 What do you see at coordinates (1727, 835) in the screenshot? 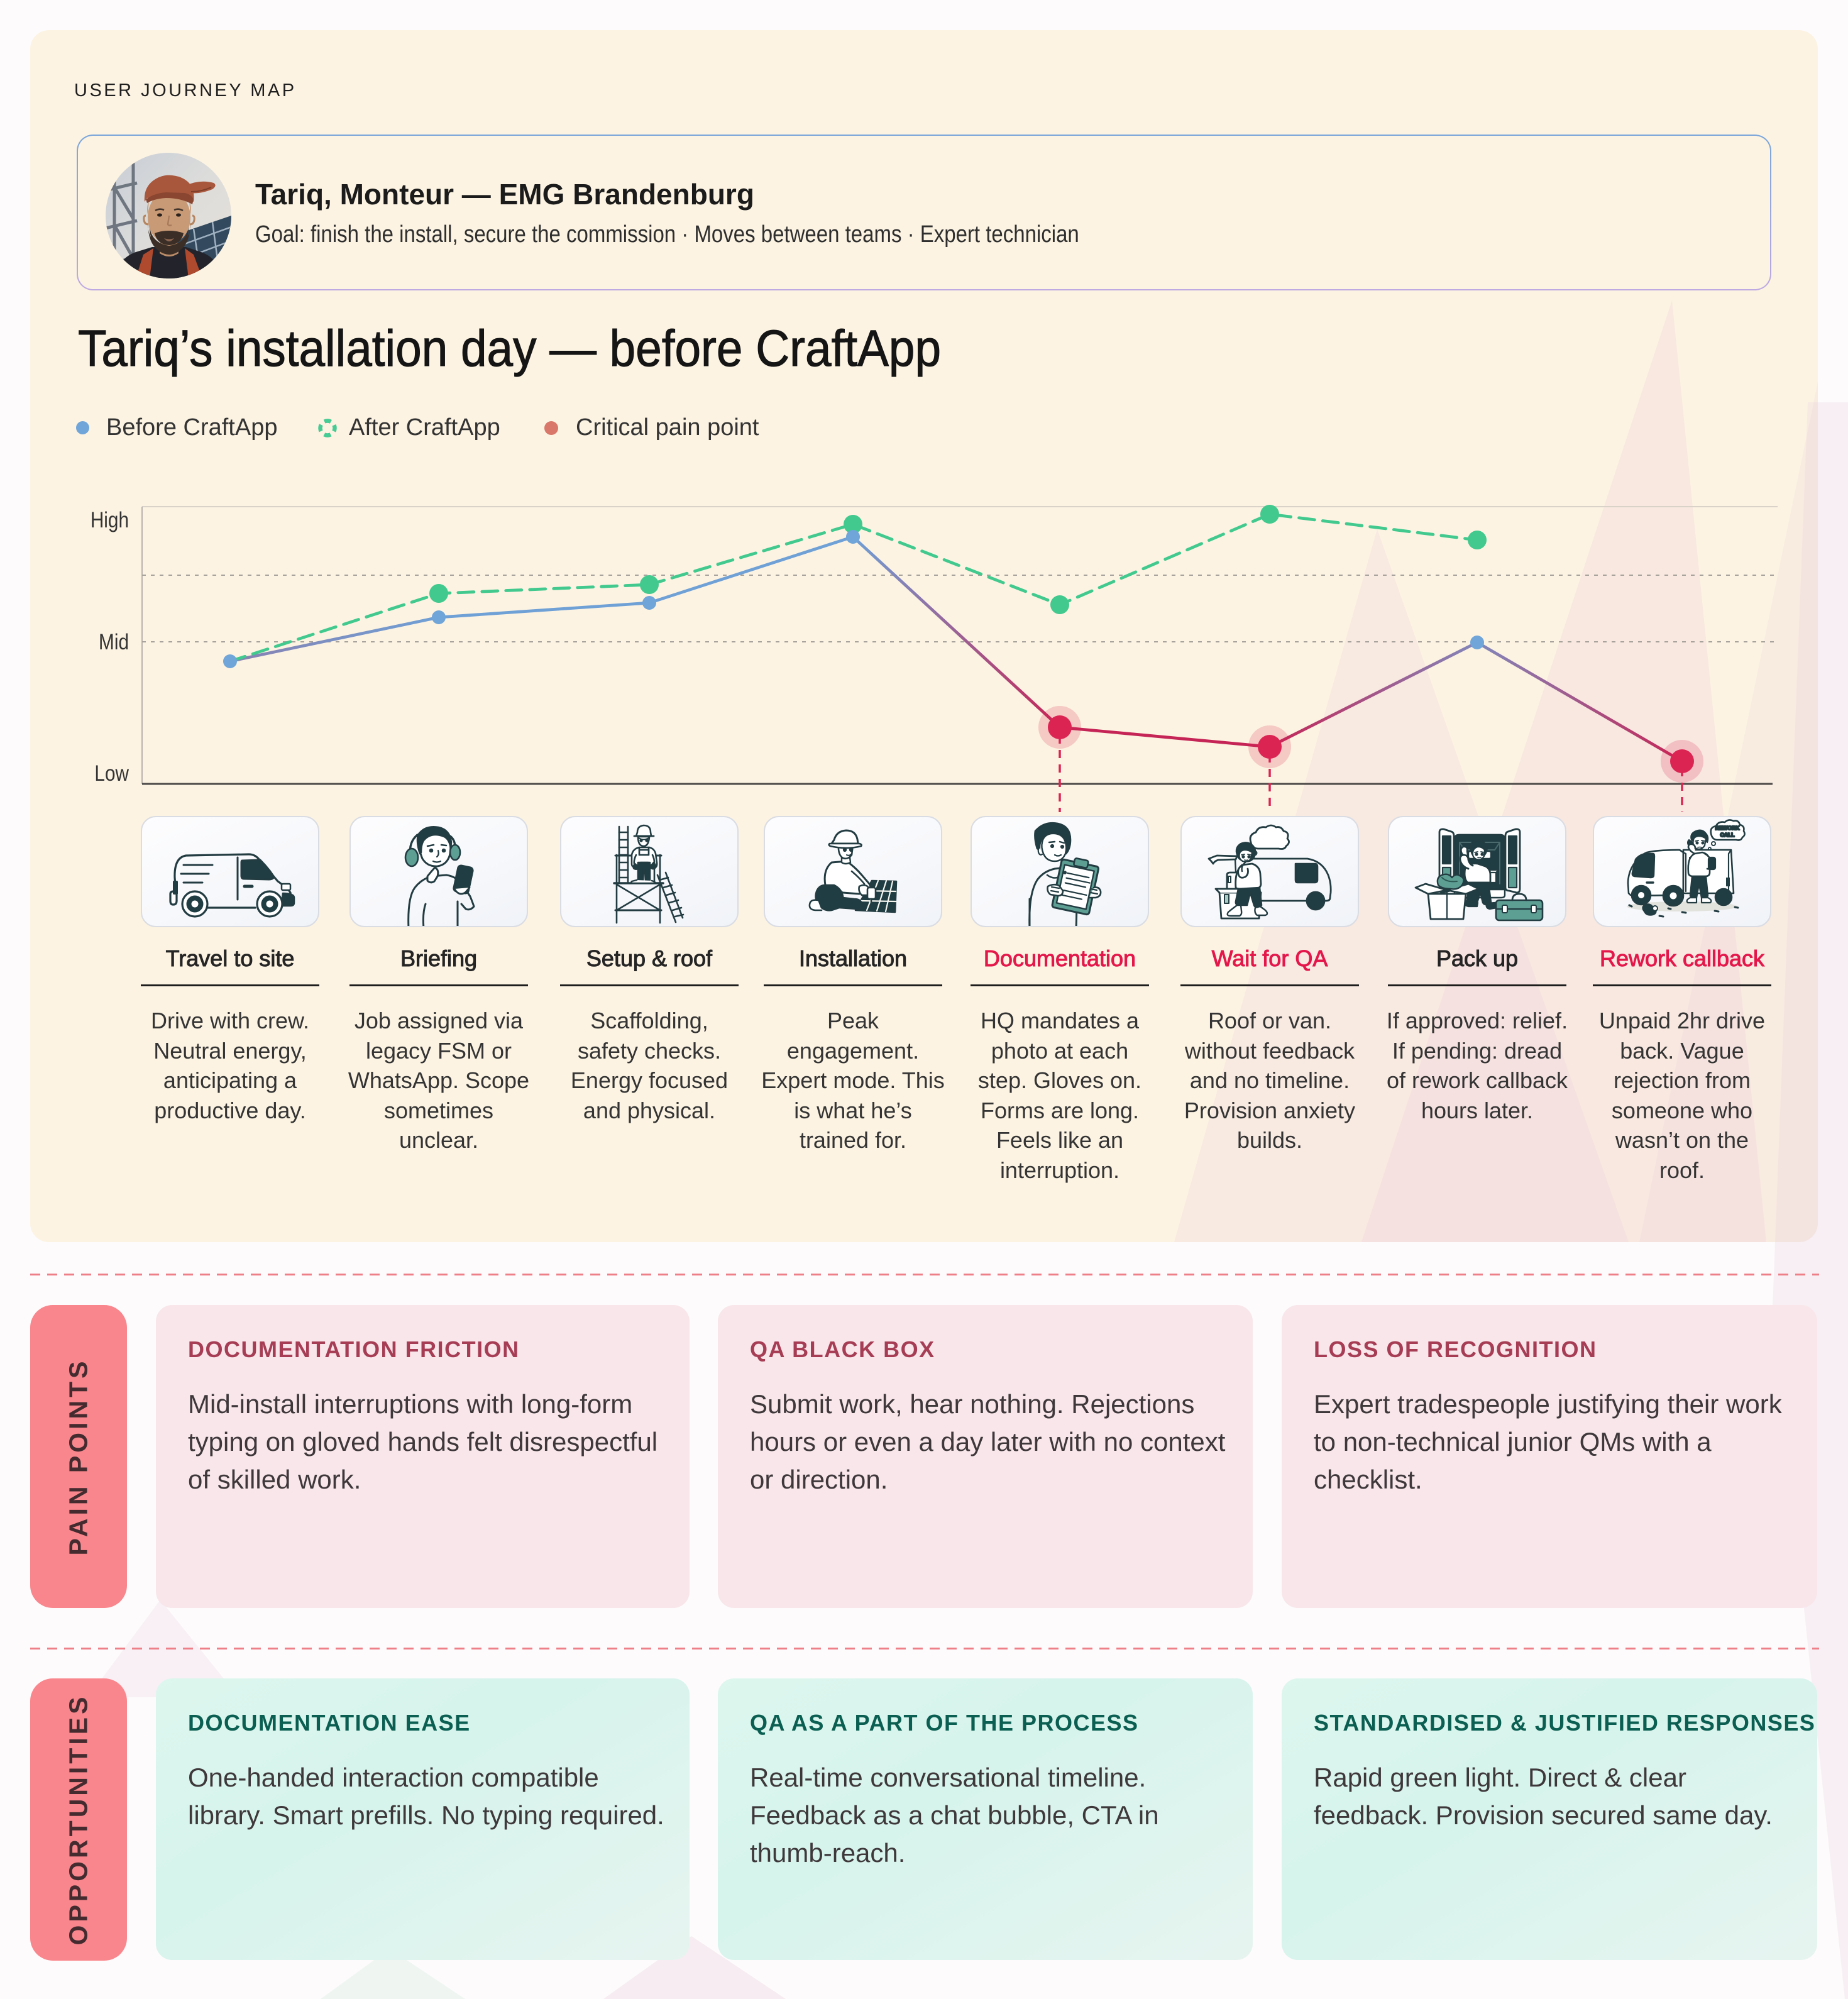
I see `svg-text: CALL` at bounding box center [1727, 835].